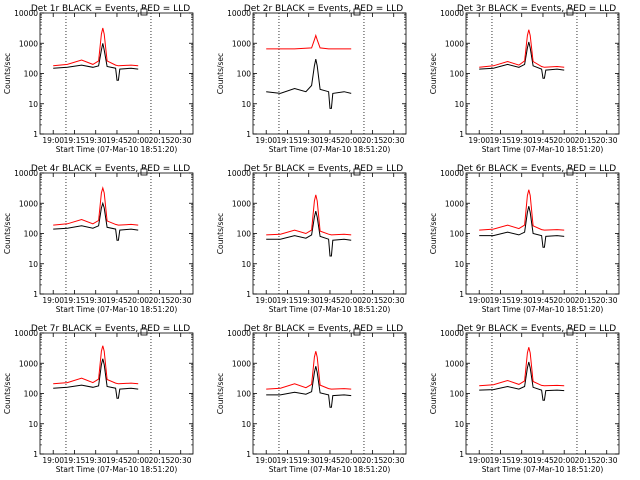  What do you see at coordinates (536, 9) in the screenshot?
I see `panel-title: Det 3r BLACK = Events, RED = LLD` at bounding box center [536, 9].